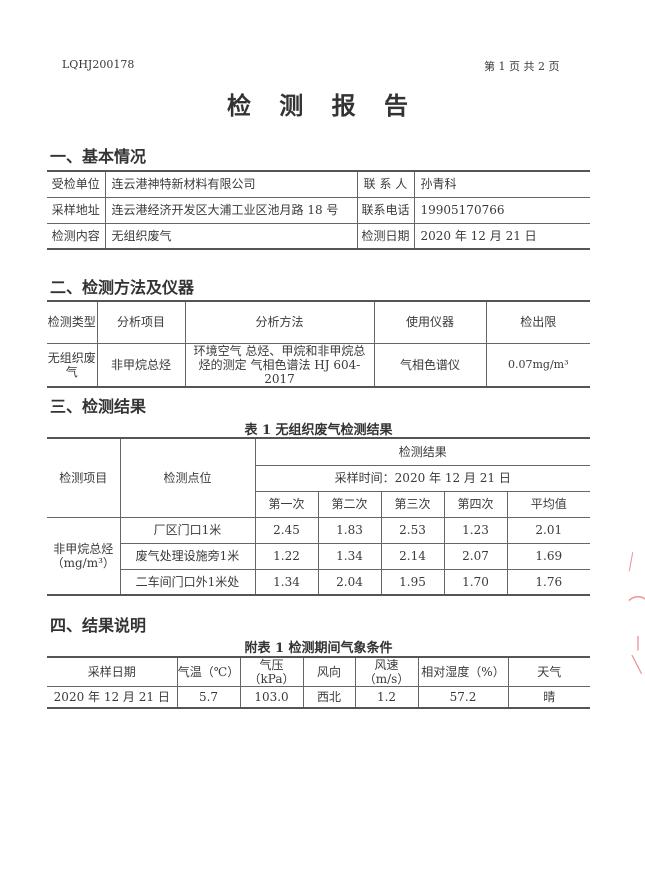 The width and height of the screenshot is (645, 870). What do you see at coordinates (475, 504) in the screenshot?
I see `header-cell: 第四次` at bounding box center [475, 504].